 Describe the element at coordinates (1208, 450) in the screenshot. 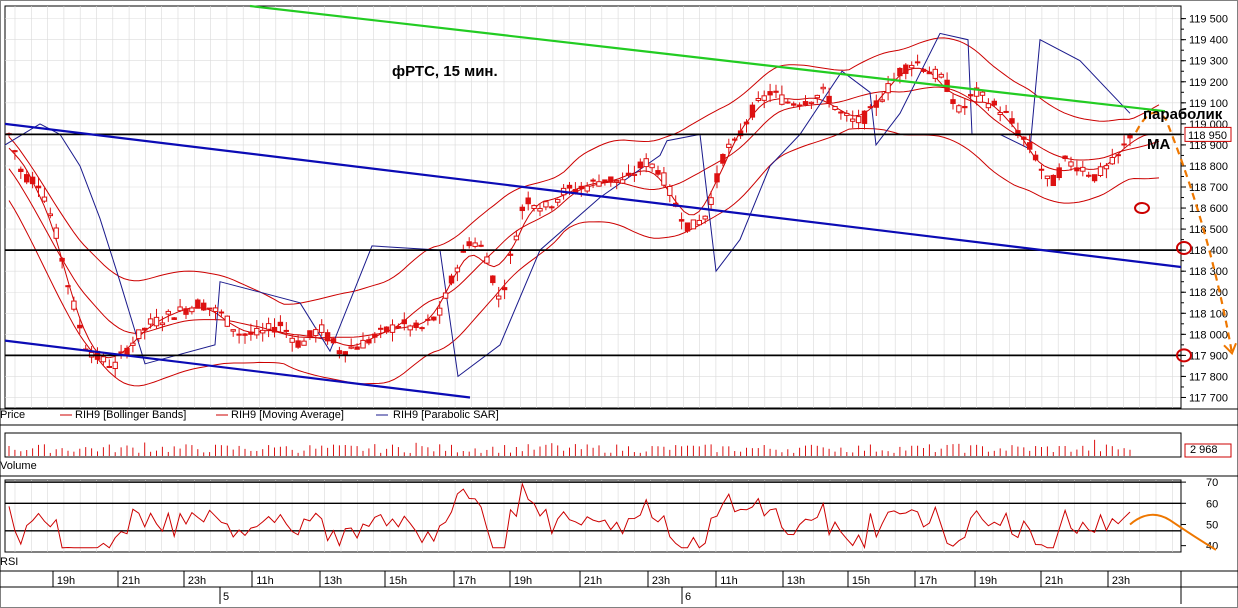

I see `volume-last-box` at that location.